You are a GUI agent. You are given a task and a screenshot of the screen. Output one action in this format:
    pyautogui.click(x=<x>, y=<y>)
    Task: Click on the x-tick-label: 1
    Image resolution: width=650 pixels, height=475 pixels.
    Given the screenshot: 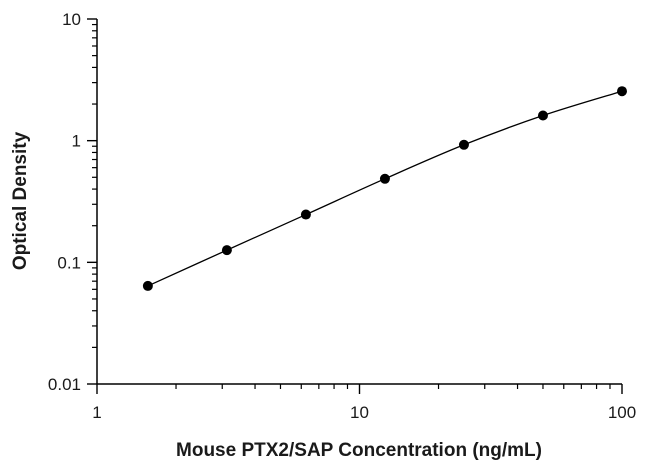 What is the action you would take?
    pyautogui.click(x=96, y=412)
    